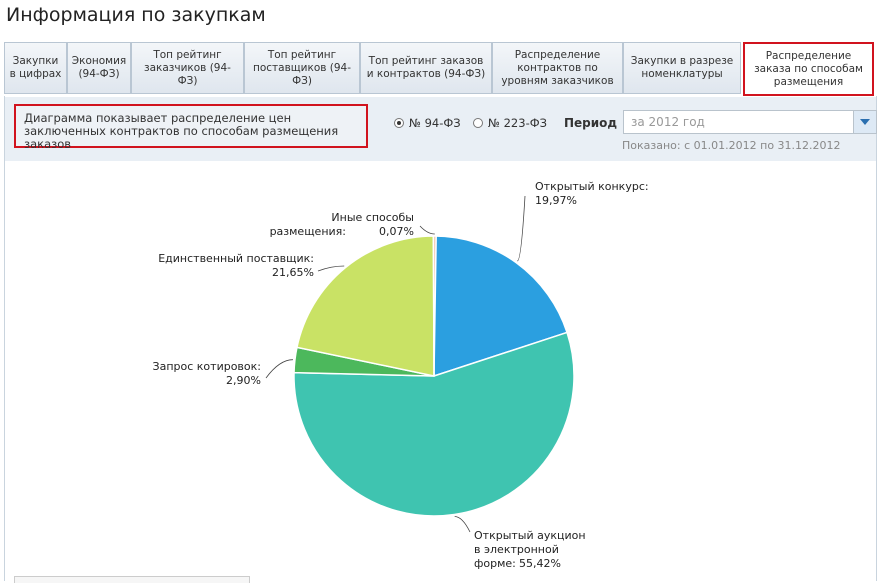 Image resolution: width=881 pixels, height=583 pixels. I want to click on leader-quotation, so click(279, 369).